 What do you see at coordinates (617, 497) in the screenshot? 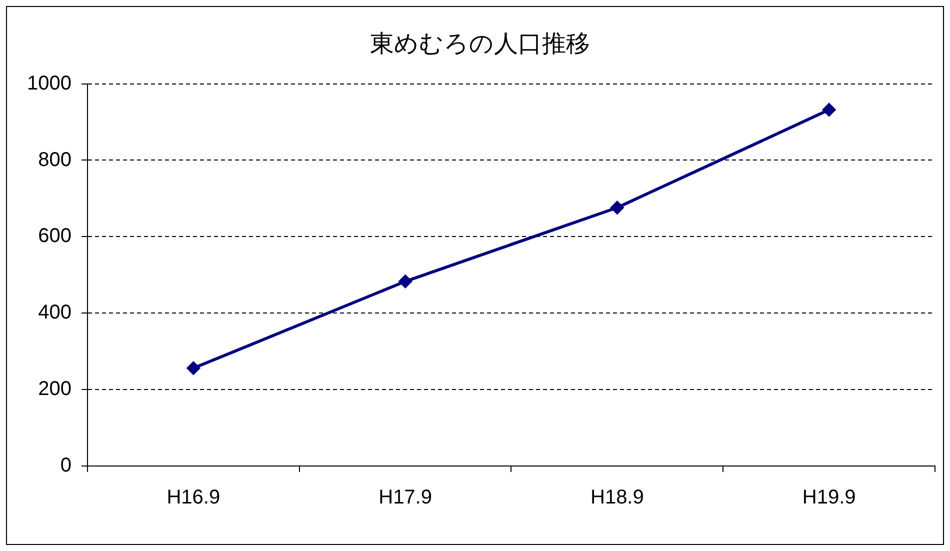
I see `x-tick-label: H18.9` at bounding box center [617, 497].